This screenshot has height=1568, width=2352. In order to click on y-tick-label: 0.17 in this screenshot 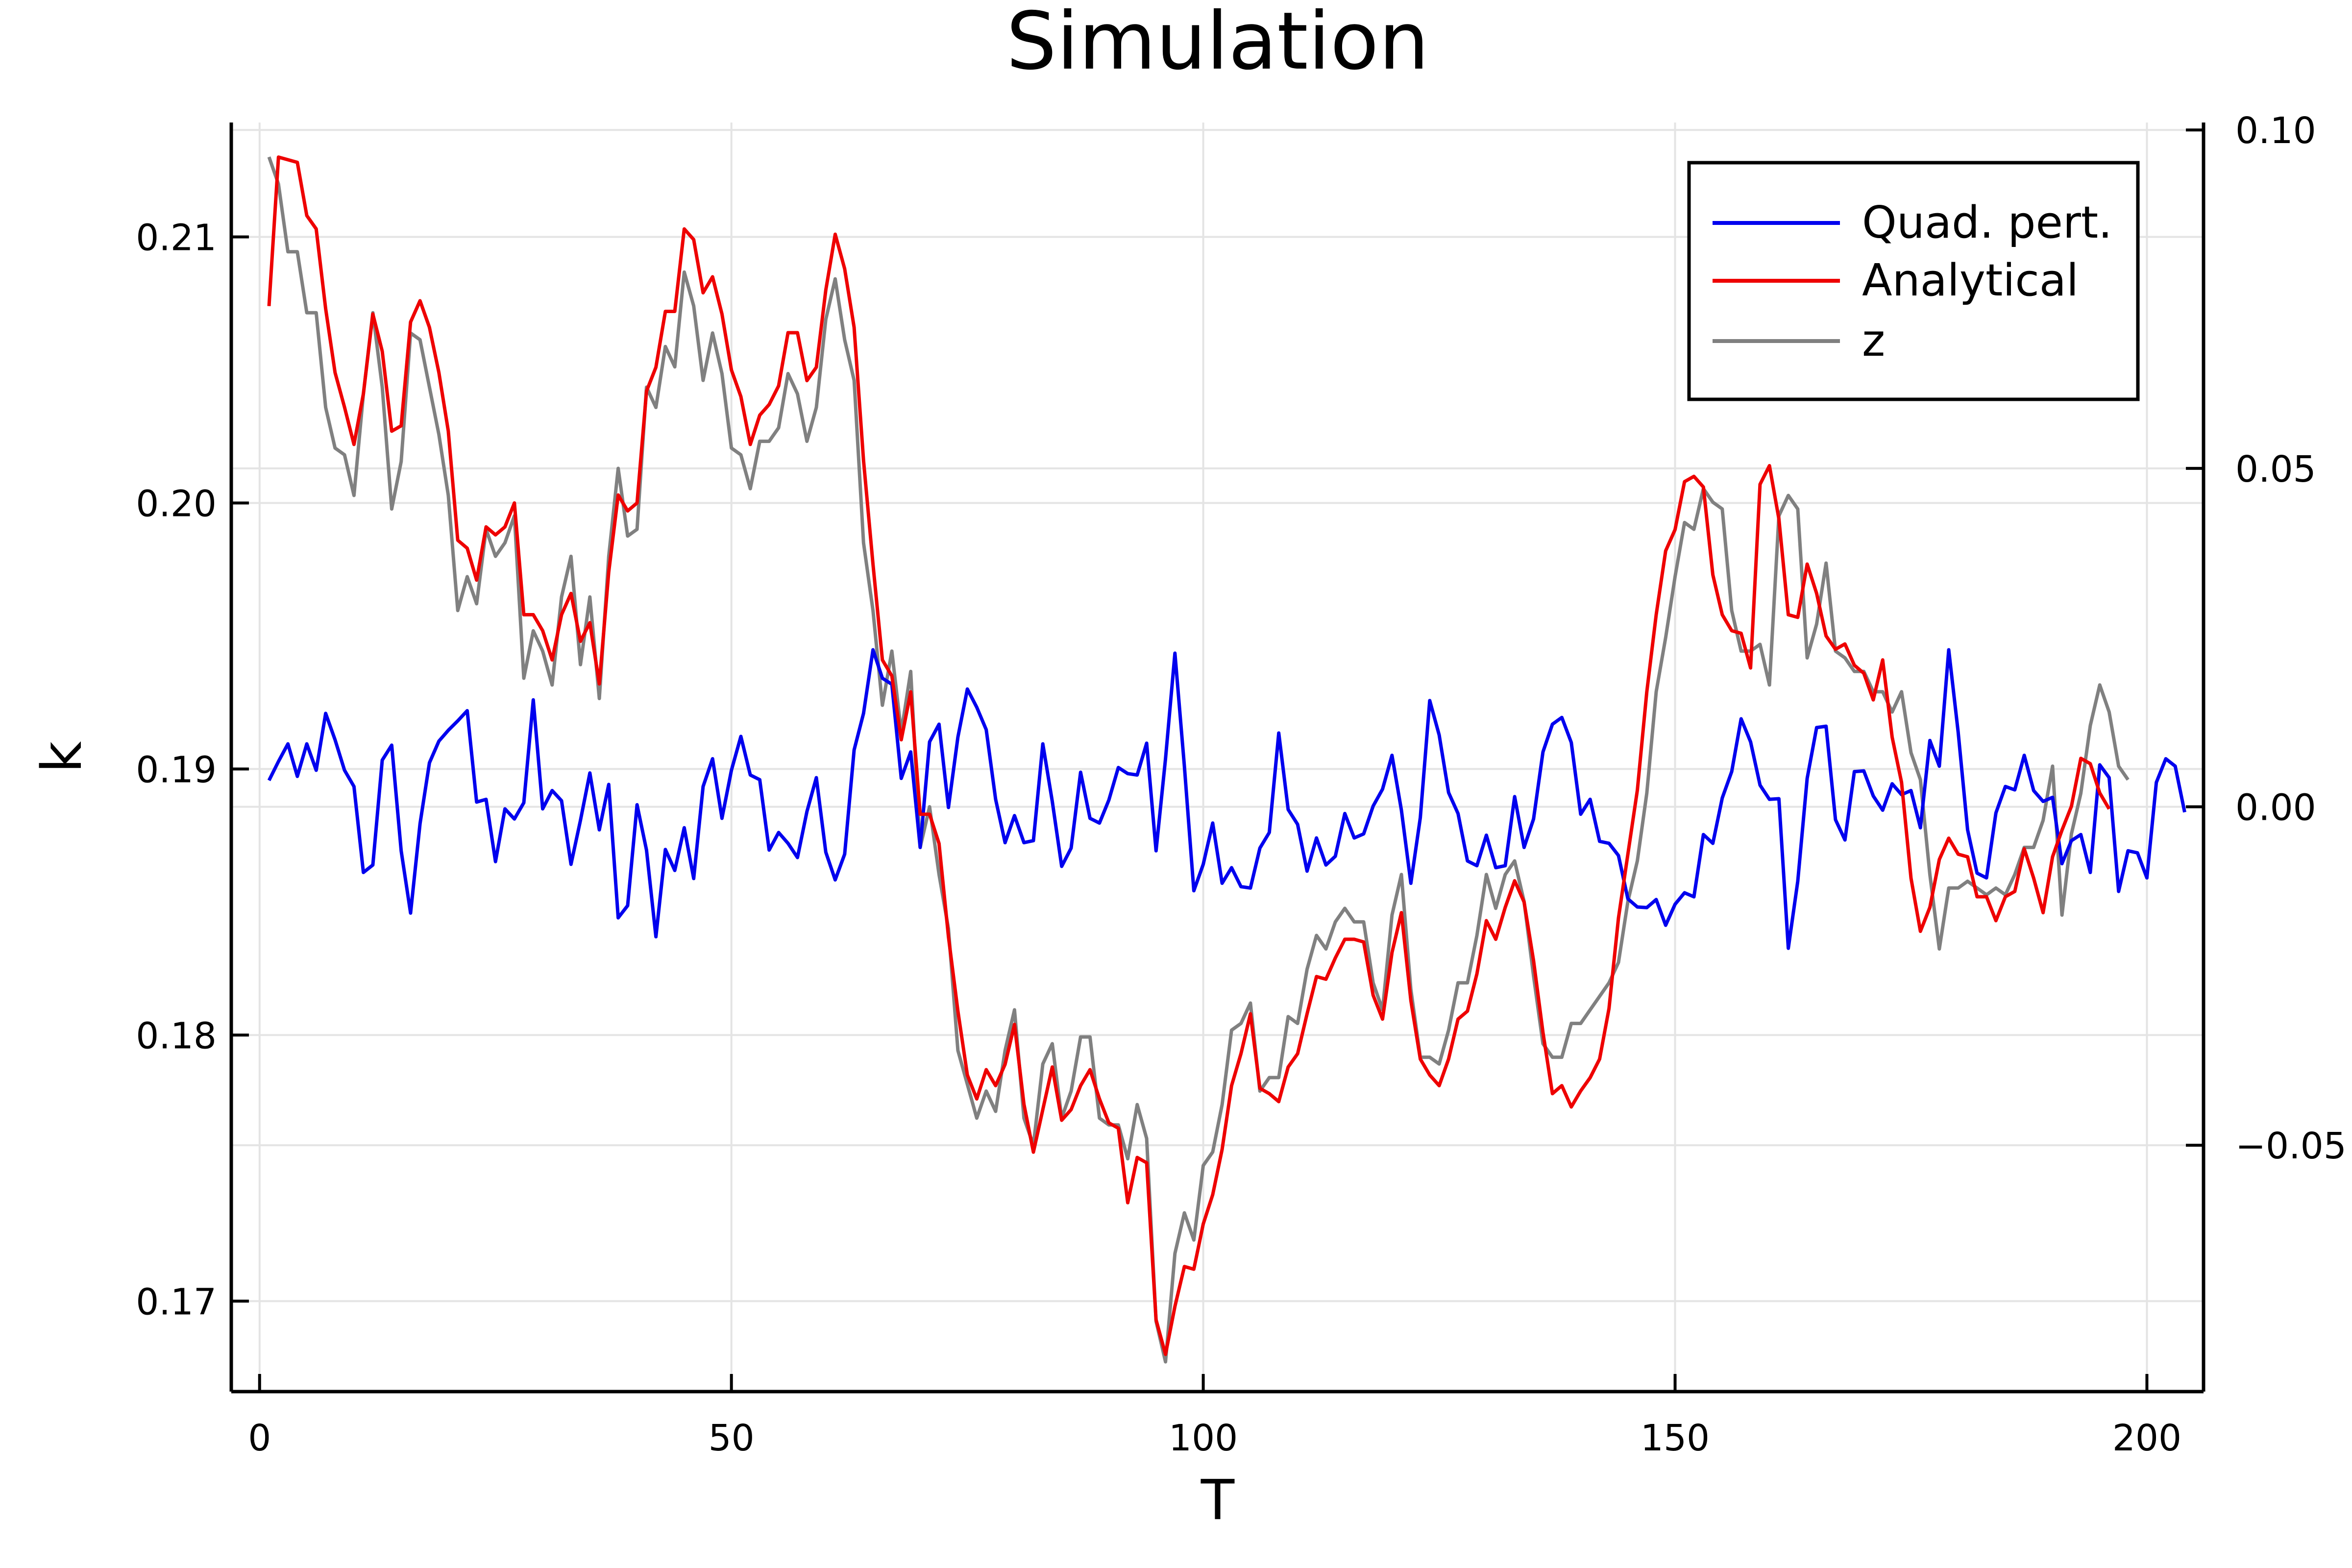, I will do `click(176, 1302)`.